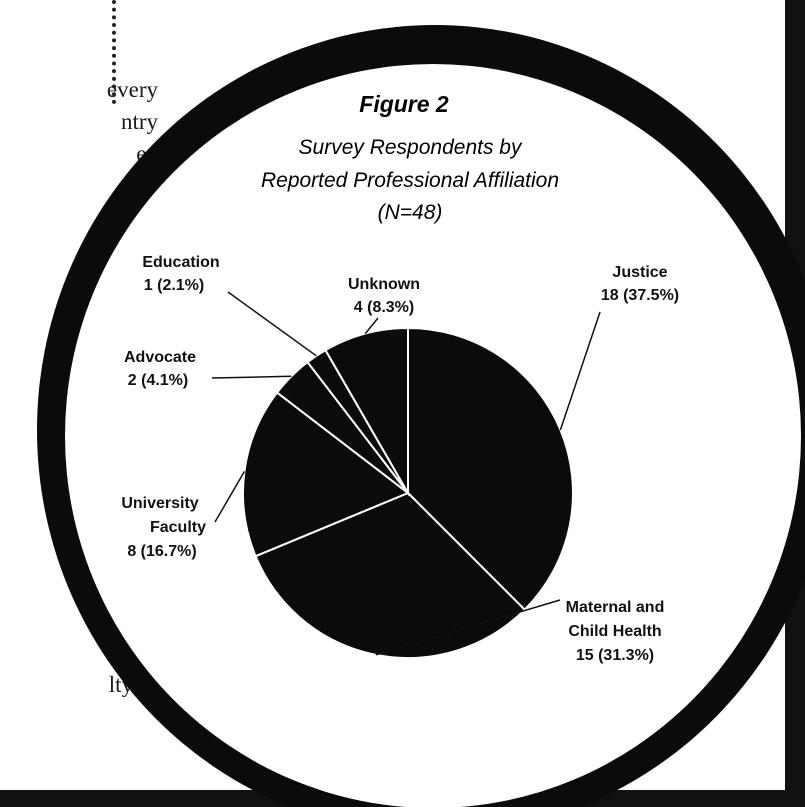 This screenshot has height=807, width=805. Describe the element at coordinates (119, 52) in the screenshot. I see `dotted-rule` at that location.